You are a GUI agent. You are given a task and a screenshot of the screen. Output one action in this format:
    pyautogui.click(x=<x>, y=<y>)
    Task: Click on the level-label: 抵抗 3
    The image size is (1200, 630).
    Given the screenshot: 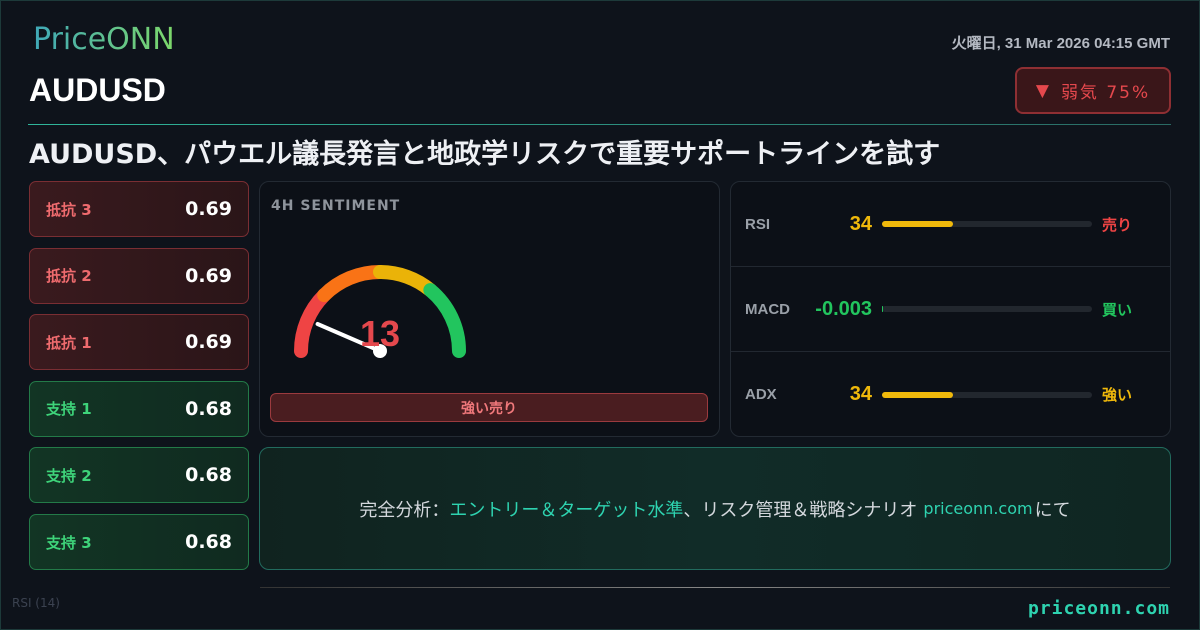 What is the action you would take?
    pyautogui.click(x=69, y=209)
    